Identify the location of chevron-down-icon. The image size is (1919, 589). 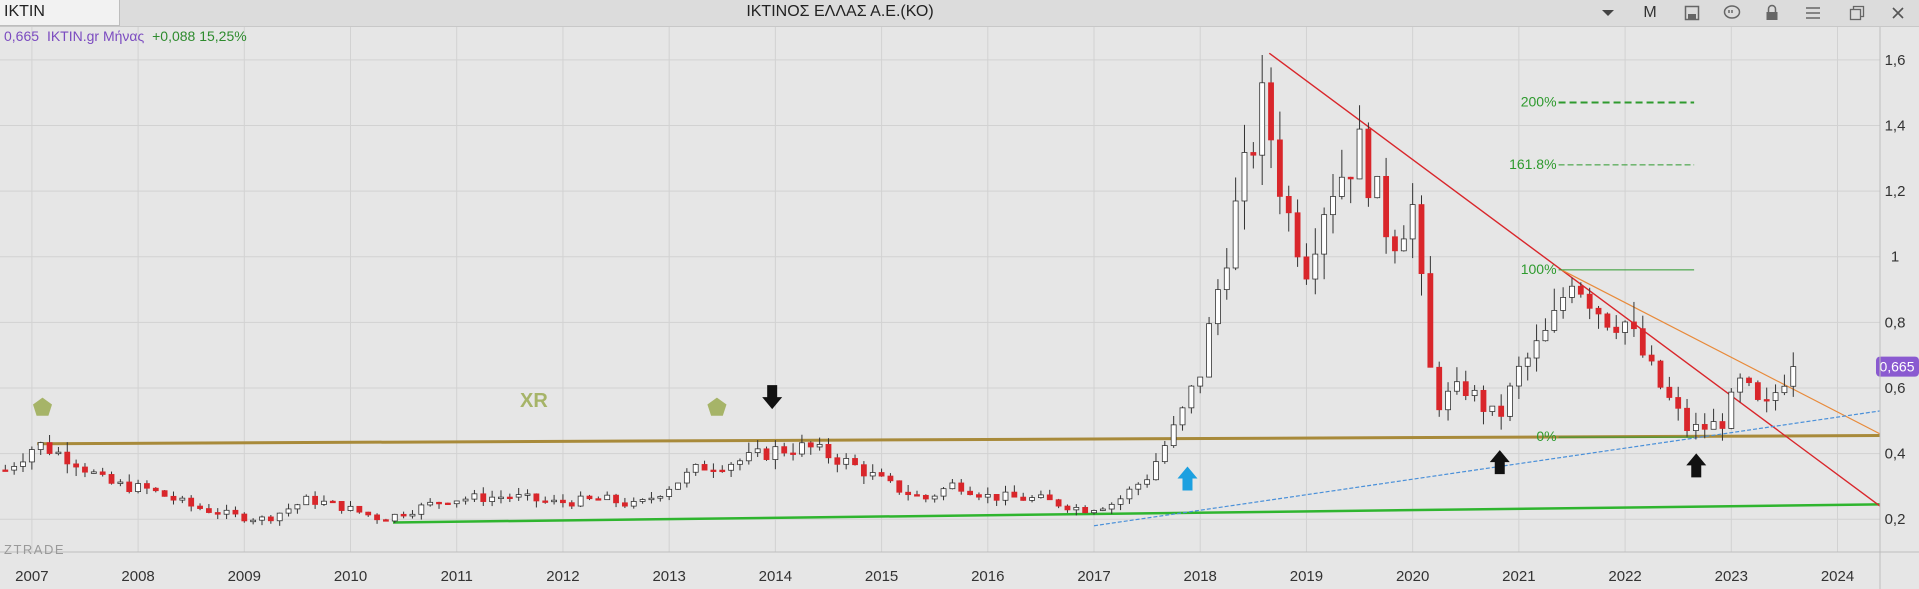
(1608, 13).